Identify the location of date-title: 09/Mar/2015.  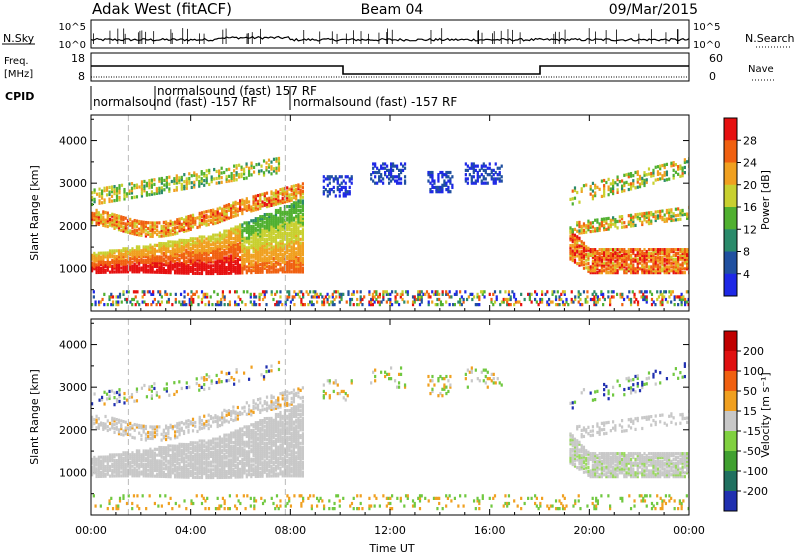
(653, 10).